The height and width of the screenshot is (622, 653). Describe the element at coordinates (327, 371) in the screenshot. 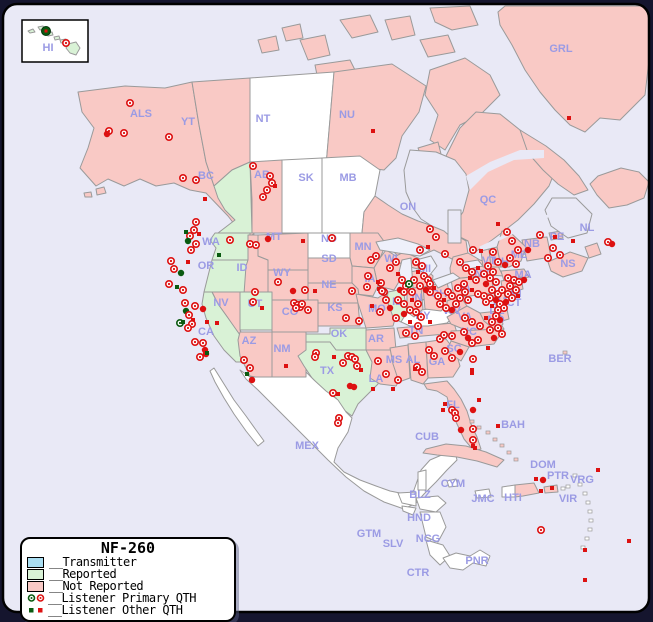

I see `map-label-tx: TX` at that location.